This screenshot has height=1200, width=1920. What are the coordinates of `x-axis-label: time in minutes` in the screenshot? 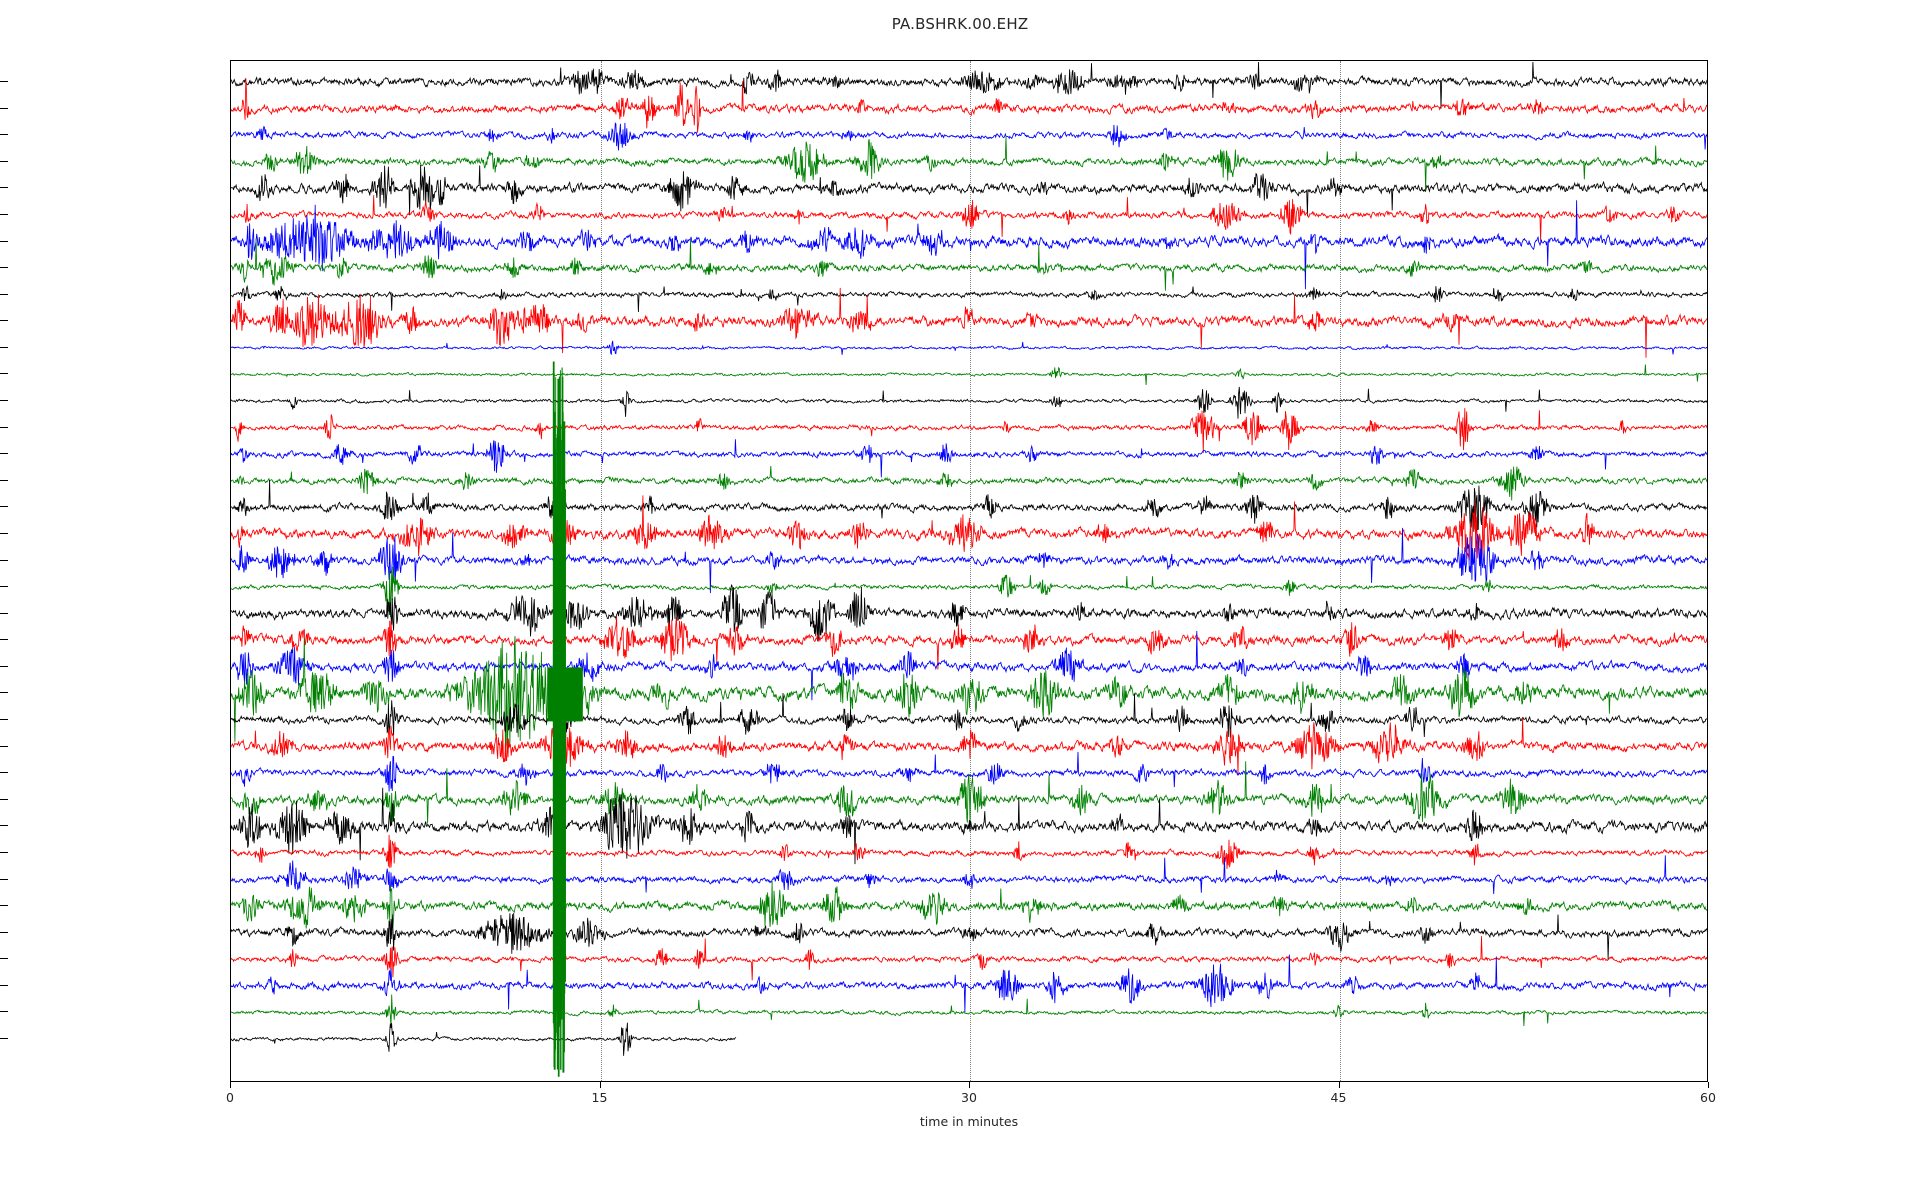 It's located at (969, 1121).